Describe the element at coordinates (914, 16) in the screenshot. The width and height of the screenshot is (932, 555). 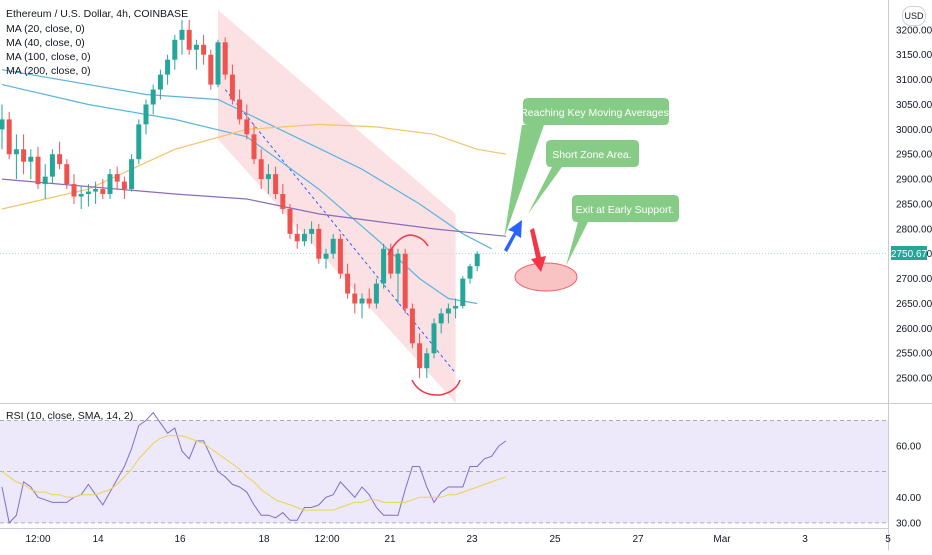
I see `currency-badge: USD` at that location.